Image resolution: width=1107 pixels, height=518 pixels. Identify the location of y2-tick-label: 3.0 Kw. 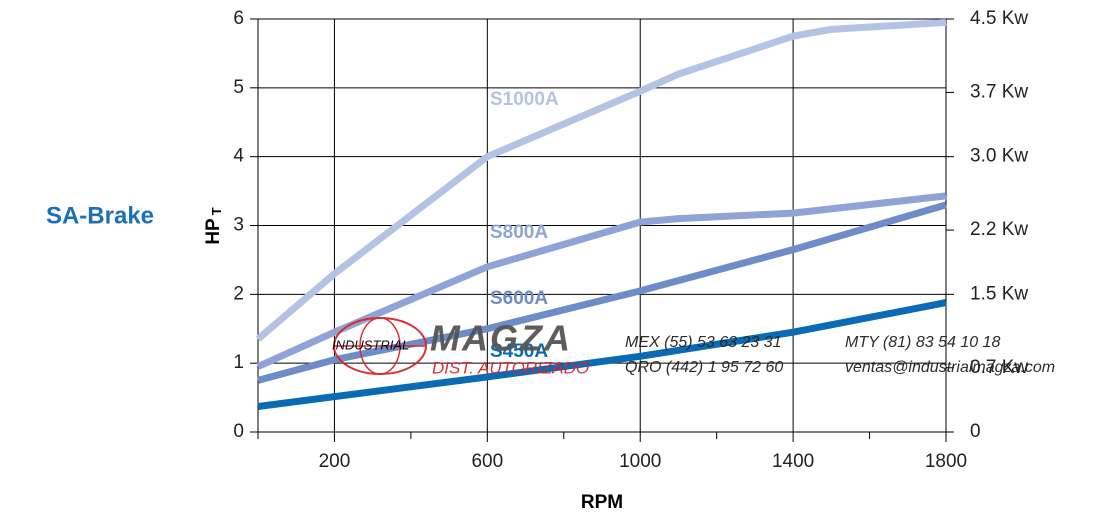
(999, 156).